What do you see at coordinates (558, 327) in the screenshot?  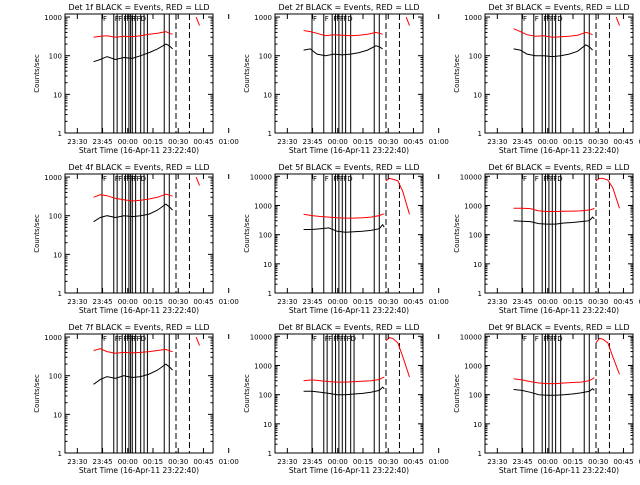 I see `panel-title: Det 9f BLACK = Events, RED = LLD` at bounding box center [558, 327].